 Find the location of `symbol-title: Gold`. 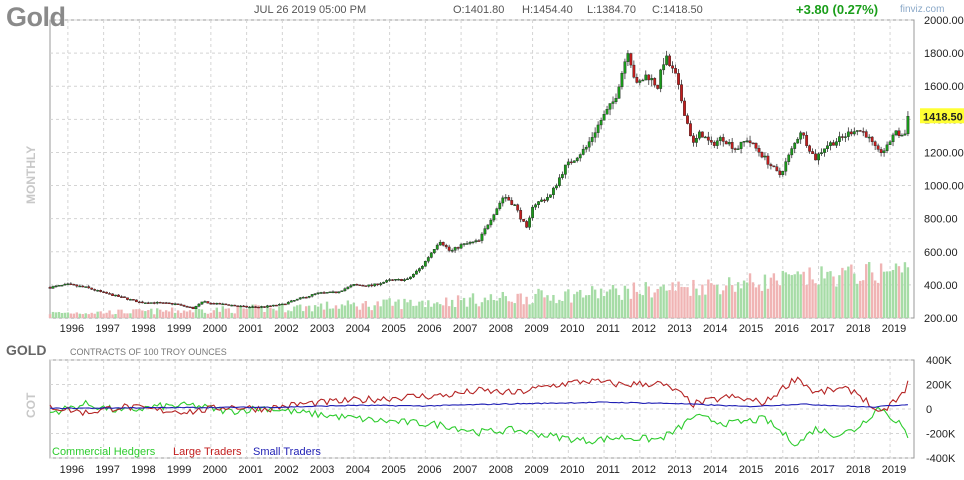

symbol-title: Gold is located at coordinates (36, 17).